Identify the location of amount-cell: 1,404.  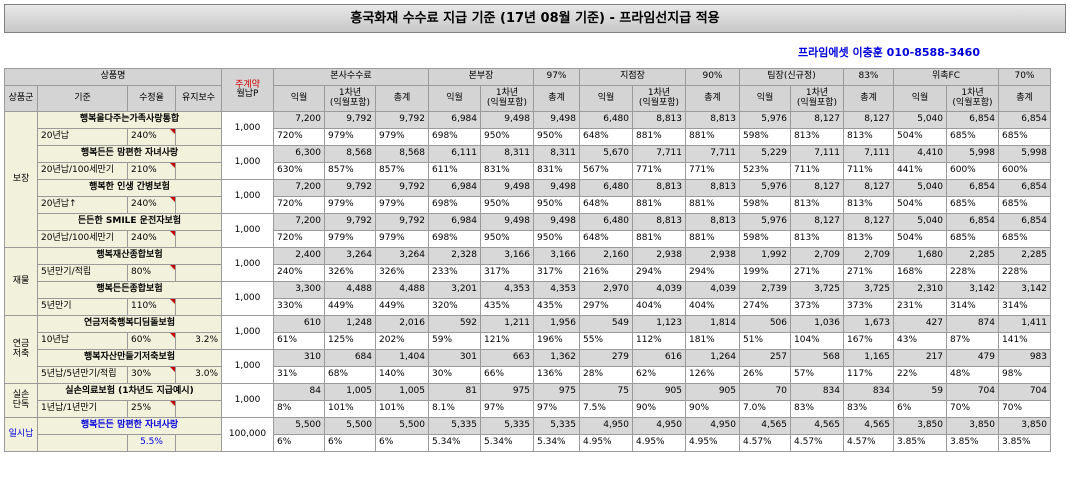
(402, 358).